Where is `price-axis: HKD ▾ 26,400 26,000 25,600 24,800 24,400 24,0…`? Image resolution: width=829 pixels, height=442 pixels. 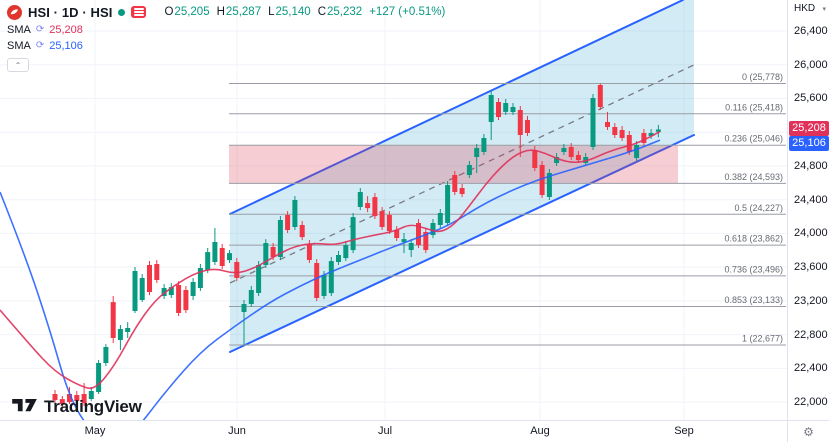 price-axis: HKD ▾ 26,400 26,000 25,600 24,800 24,400 24,0… is located at coordinates (808, 210).